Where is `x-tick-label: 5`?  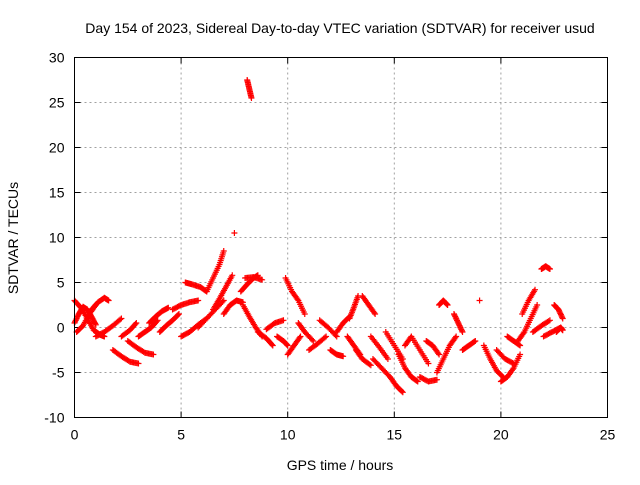
x-tick-label: 5 is located at coordinates (181, 435).